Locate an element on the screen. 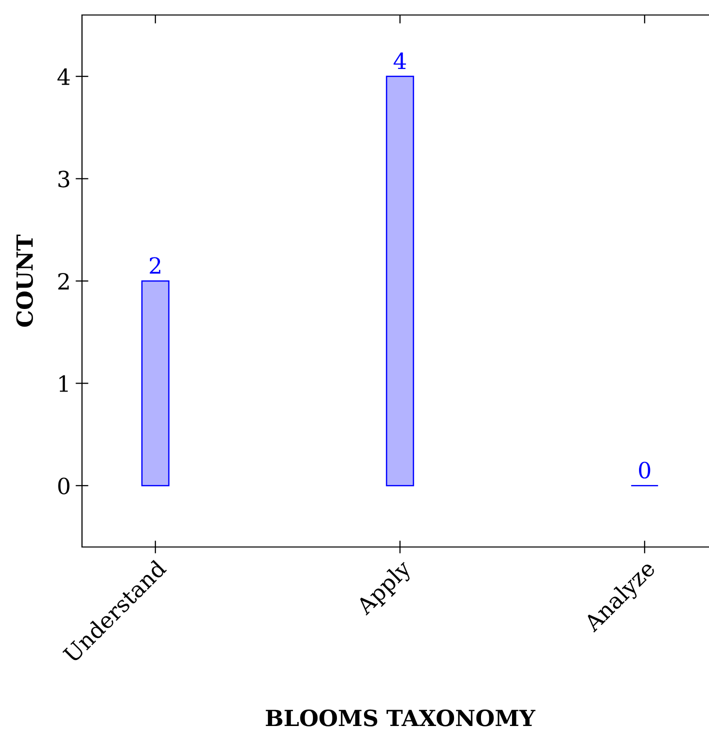  y-axis-title: COUNT is located at coordinates (24, 280).